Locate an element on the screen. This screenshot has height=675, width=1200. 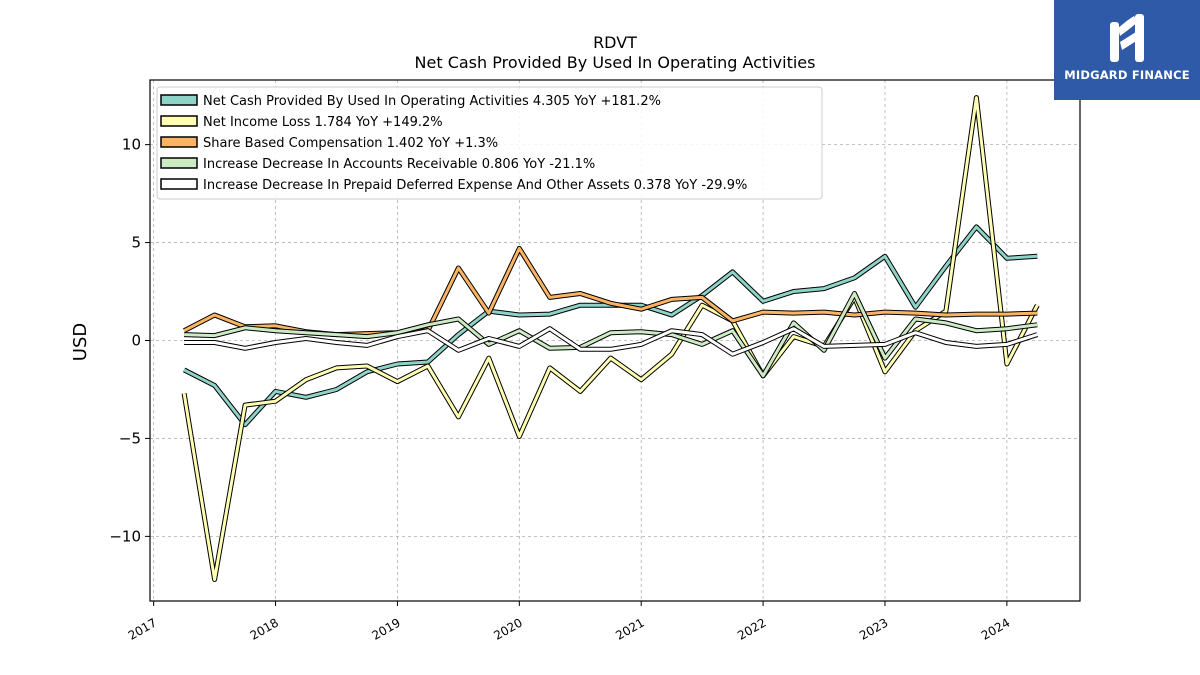
x-tick-label: 2021 is located at coordinates (629, 628).